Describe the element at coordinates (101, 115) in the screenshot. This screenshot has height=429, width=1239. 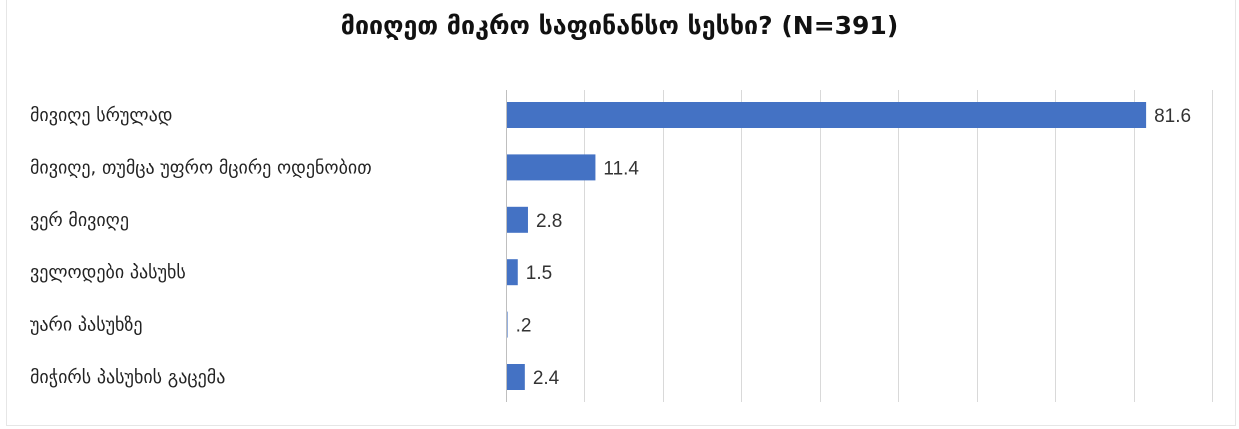
I see `category-label: მივიღე სრულად` at that location.